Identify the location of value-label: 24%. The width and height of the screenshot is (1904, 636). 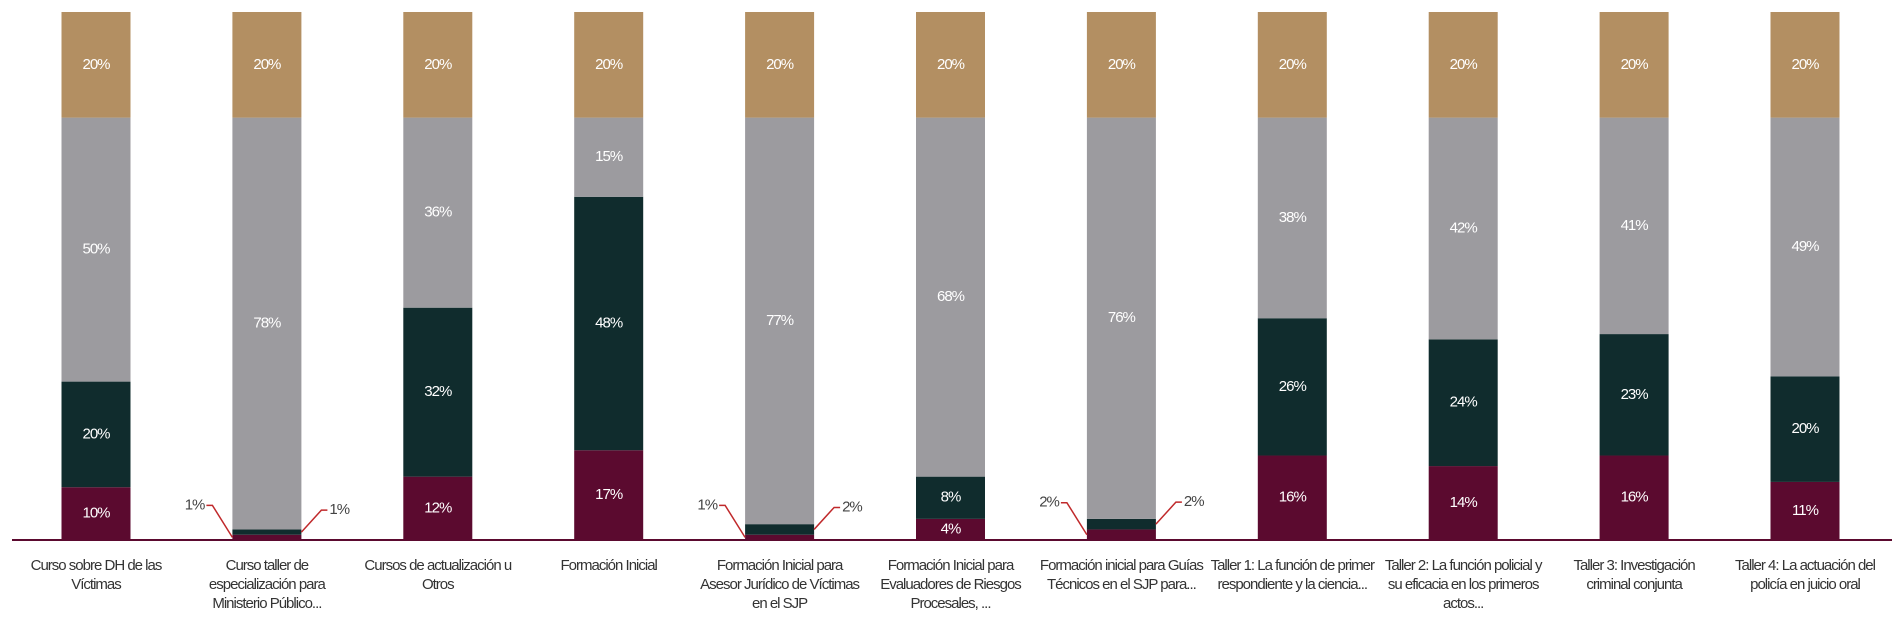
(1464, 402).